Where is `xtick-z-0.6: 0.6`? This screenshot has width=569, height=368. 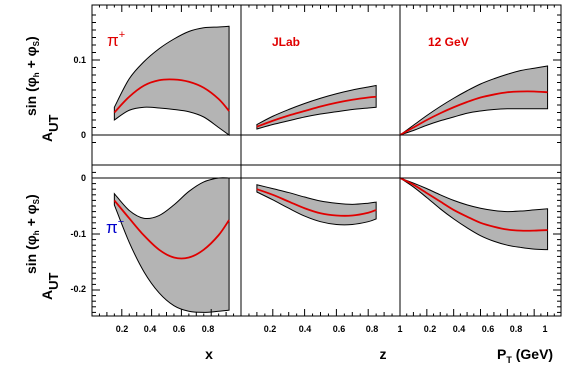 xtick-z-0.6: 0.6 is located at coordinates (339, 329).